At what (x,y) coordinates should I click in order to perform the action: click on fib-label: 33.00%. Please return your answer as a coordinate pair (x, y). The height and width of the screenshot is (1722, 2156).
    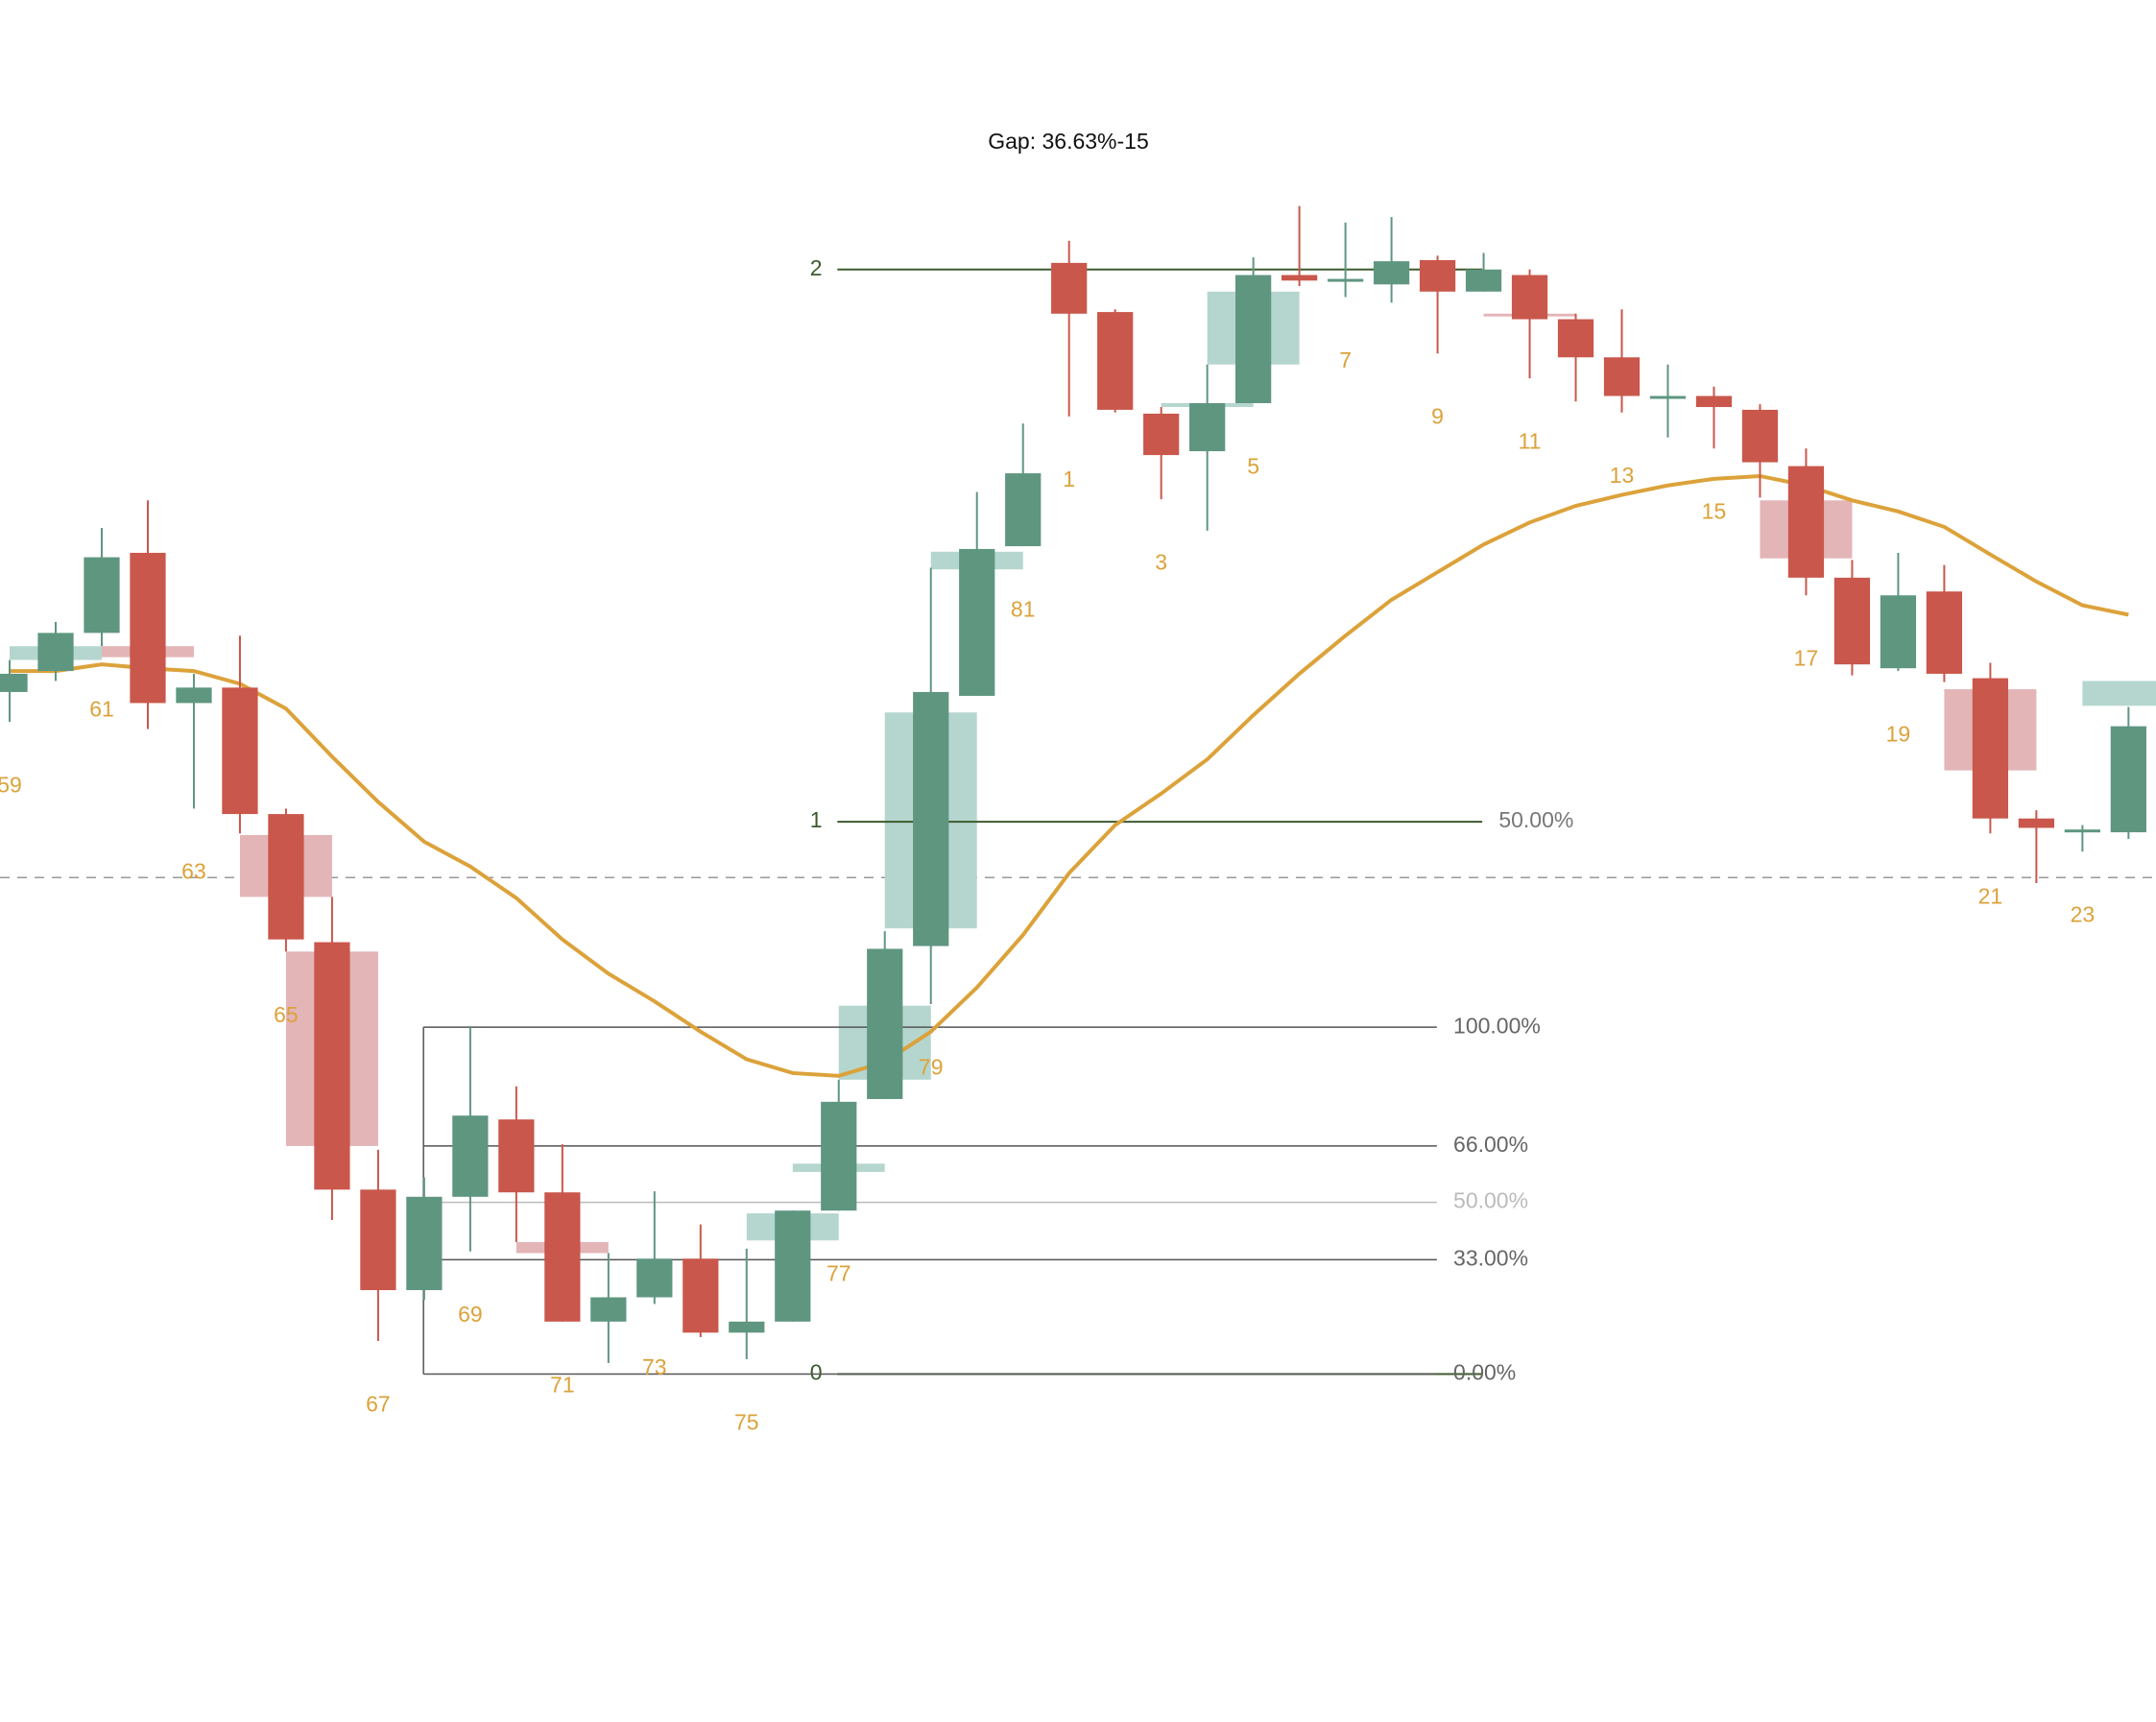
    Looking at the image, I should click on (1490, 1258).